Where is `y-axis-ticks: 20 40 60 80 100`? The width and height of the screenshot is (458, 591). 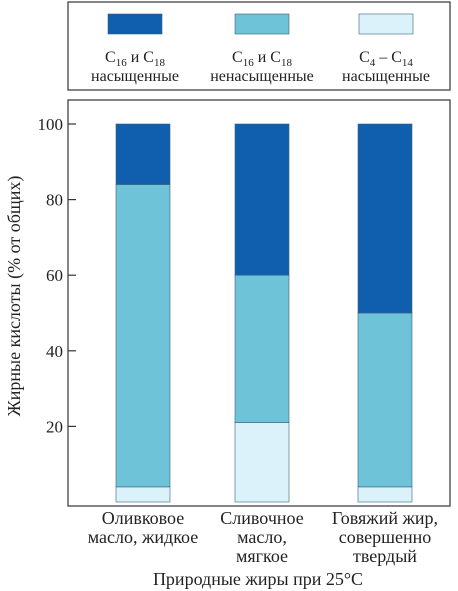 y-axis-ticks: 20 40 60 80 100 is located at coordinates (57, 275).